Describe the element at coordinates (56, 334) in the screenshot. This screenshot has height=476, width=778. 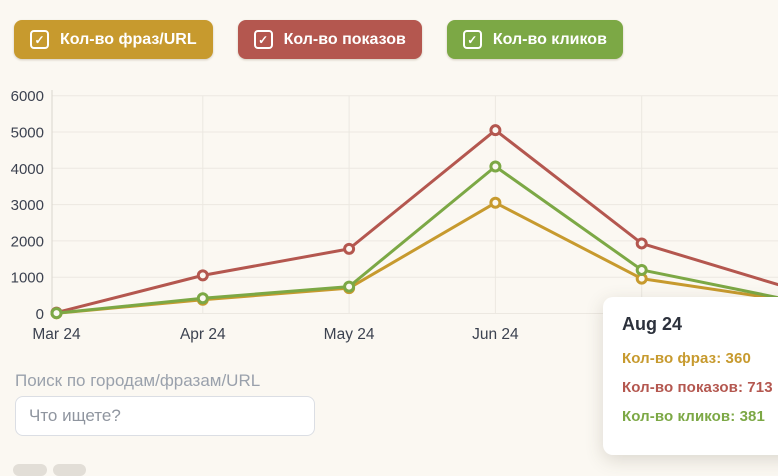
I see `svg-text: Mar 24` at that location.